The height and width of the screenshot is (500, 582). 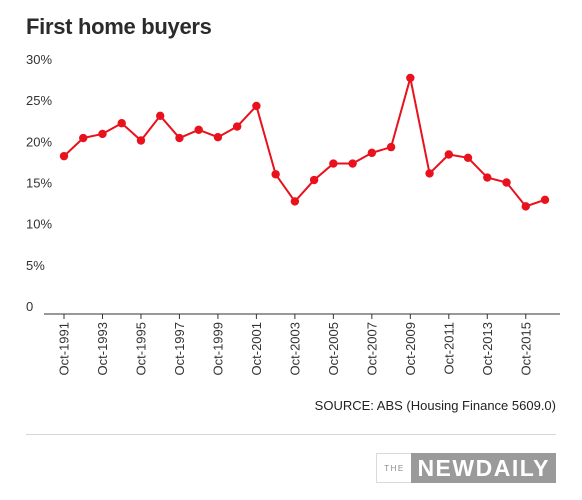 What do you see at coordinates (487, 348) in the screenshot?
I see `x-tick-label: Oct-2013` at bounding box center [487, 348].